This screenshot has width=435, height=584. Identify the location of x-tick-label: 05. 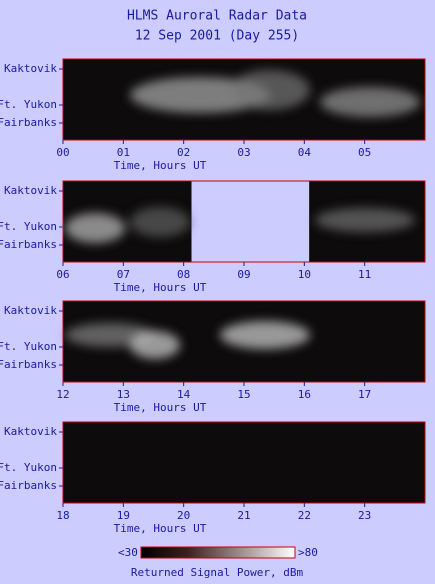
(364, 152).